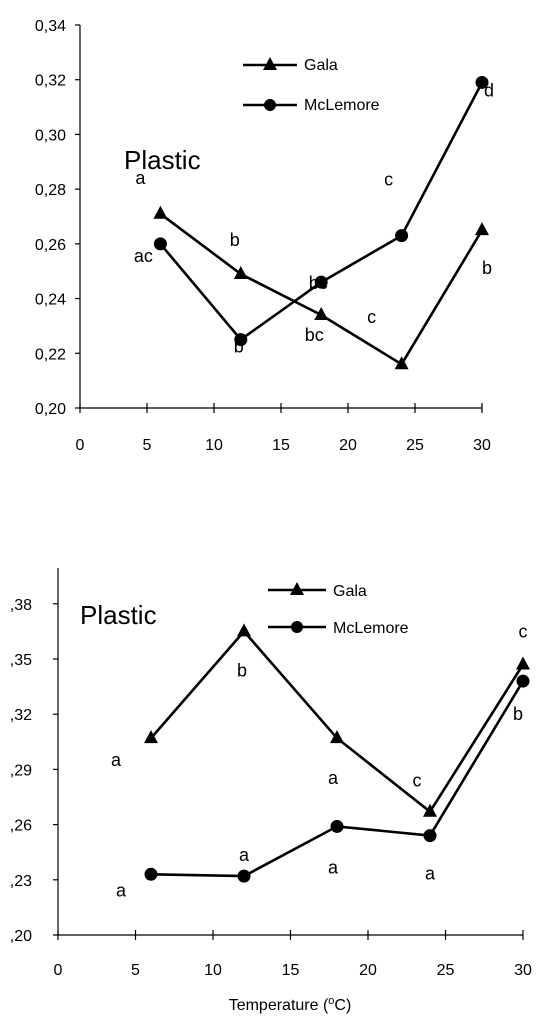 This screenshot has width=537, height=1019. I want to click on y-tick-label: 0,30, so click(50, 135).